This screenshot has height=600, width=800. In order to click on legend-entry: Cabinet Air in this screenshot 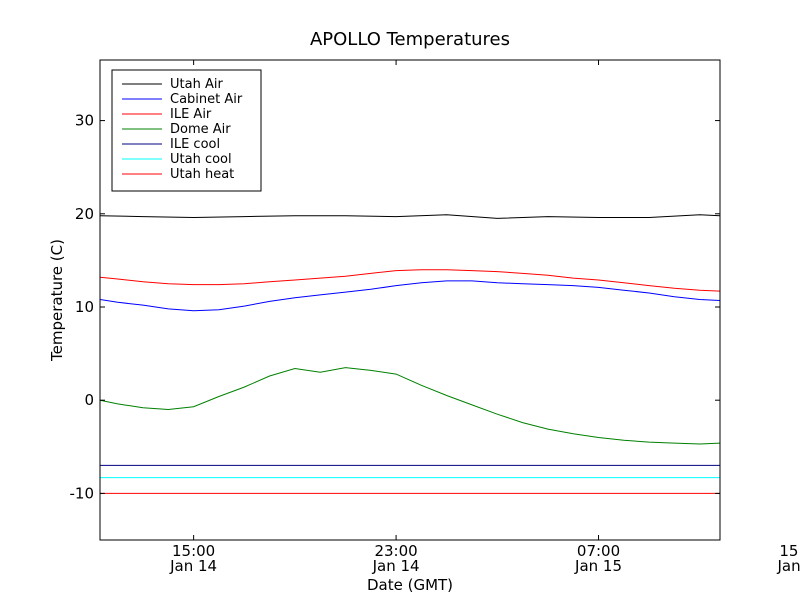, I will do `click(206, 99)`.